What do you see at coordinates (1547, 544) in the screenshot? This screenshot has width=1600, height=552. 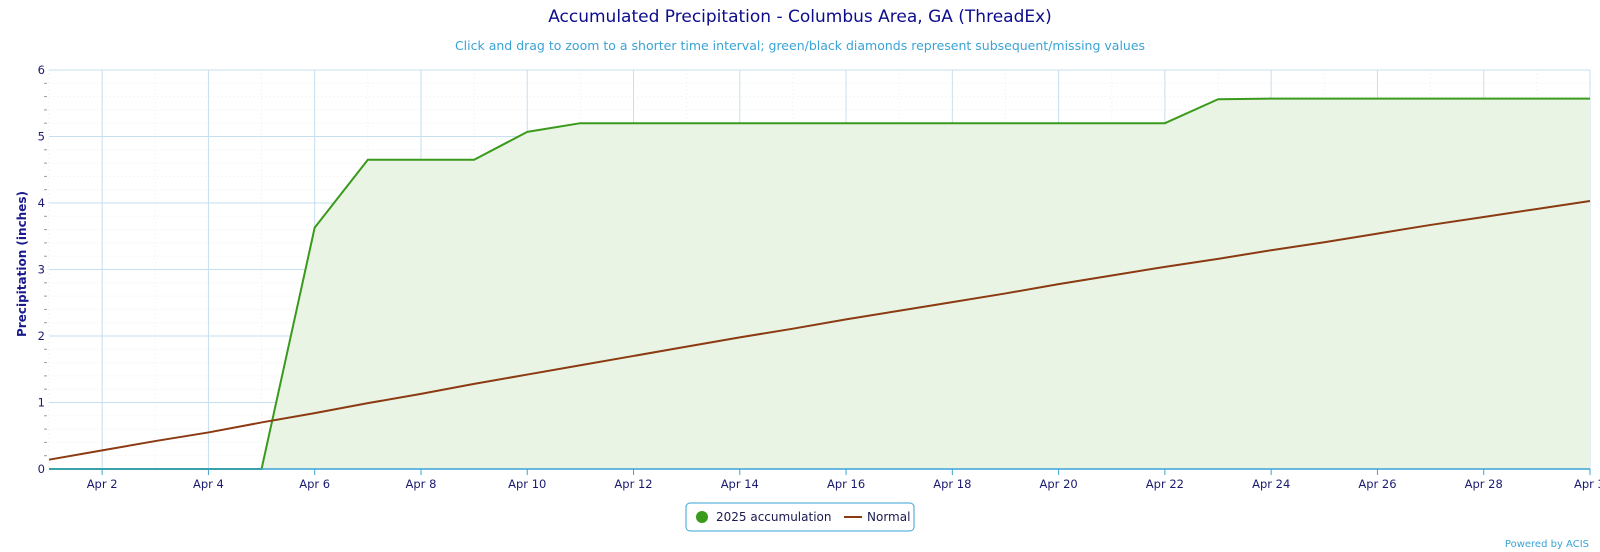 I see `credit-link: Powered by ACIS` at bounding box center [1547, 544].